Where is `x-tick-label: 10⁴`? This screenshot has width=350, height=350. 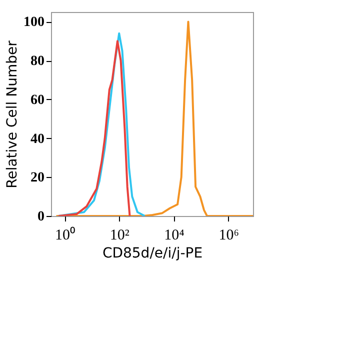 x-tick-label: 10⁴ is located at coordinates (174, 236).